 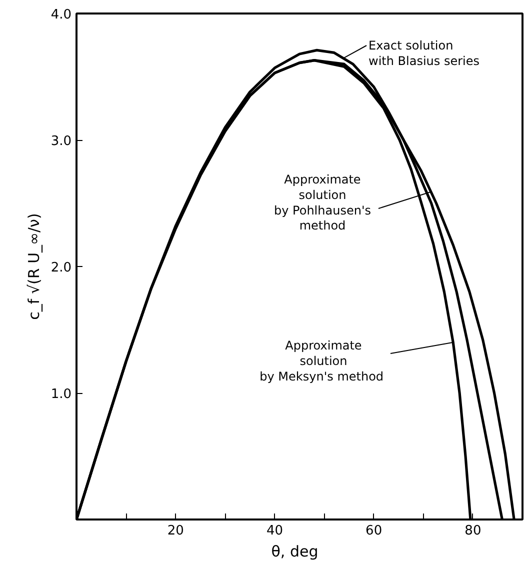 What do you see at coordinates (274, 531) in the screenshot?
I see `x-tick-label: 40` at bounding box center [274, 531].